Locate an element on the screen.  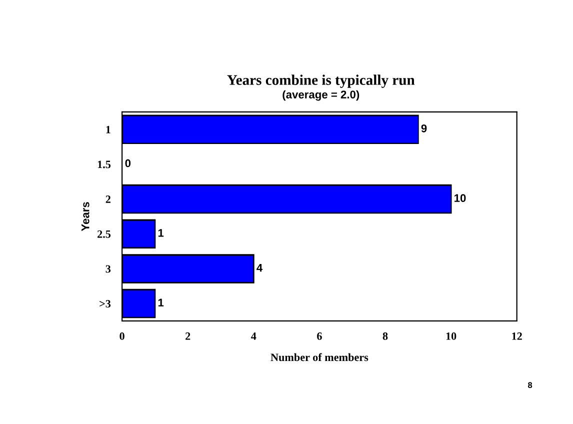
y-tick-label: 2 is located at coordinates (108, 199).